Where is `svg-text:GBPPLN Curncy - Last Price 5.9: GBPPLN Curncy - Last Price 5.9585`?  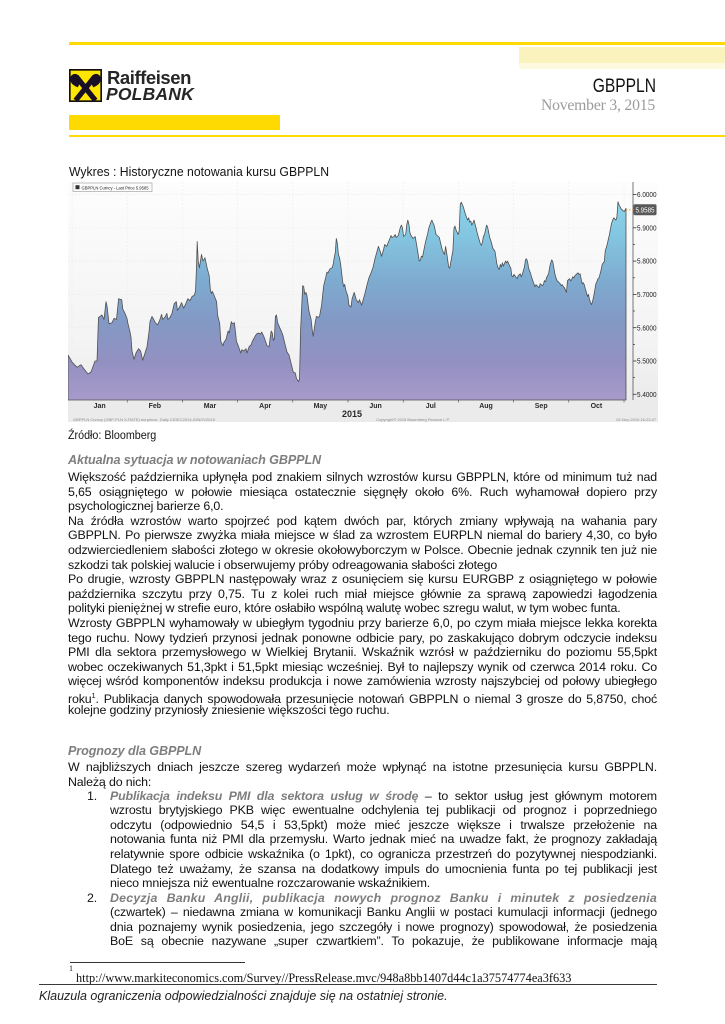
svg-text:GBPPLN Curncy - Last Price 5.9: GBPPLN Curncy - Last Price 5.9585 is located at coordinates (115, 188).